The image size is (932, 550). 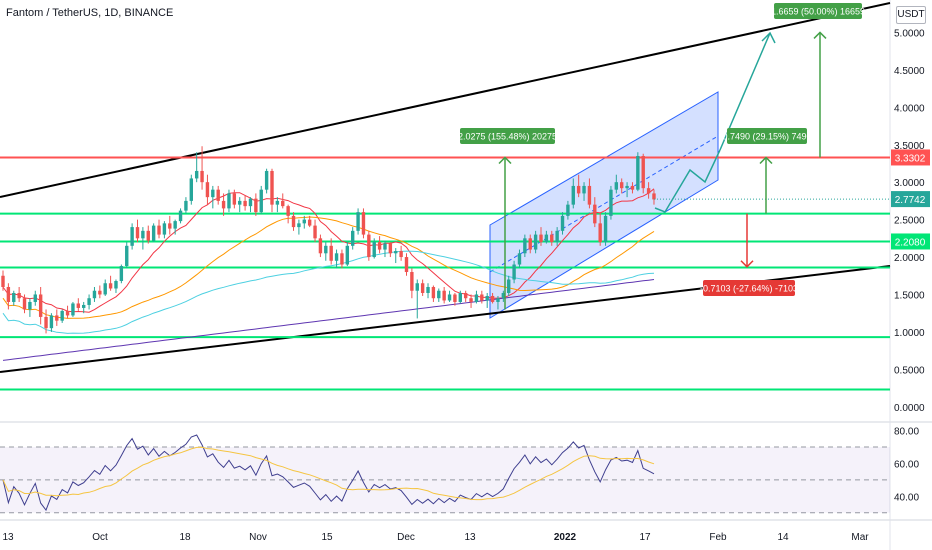 I want to click on time-tick-label: Oct, so click(x=100, y=537).